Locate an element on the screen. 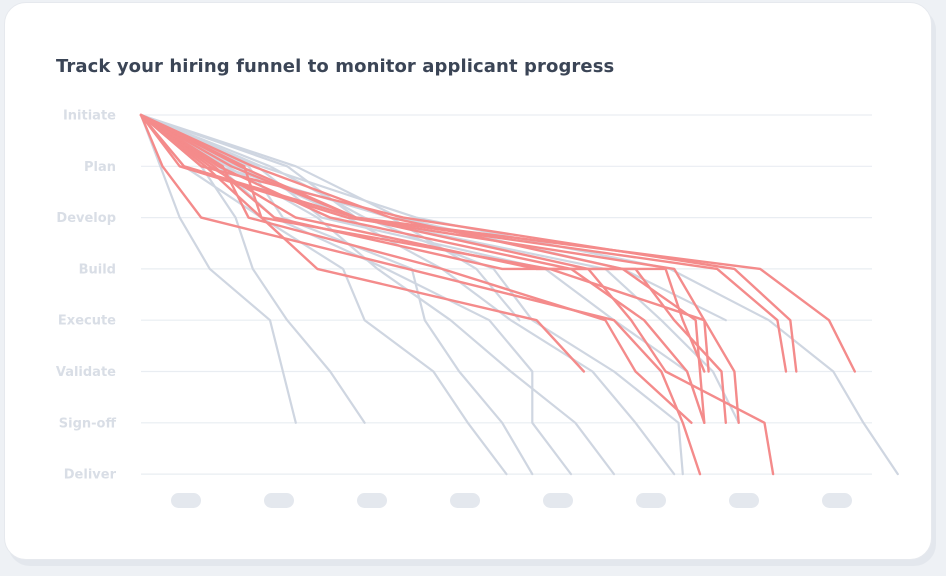  stage-label-deliver: Deliver is located at coordinates (90, 475).